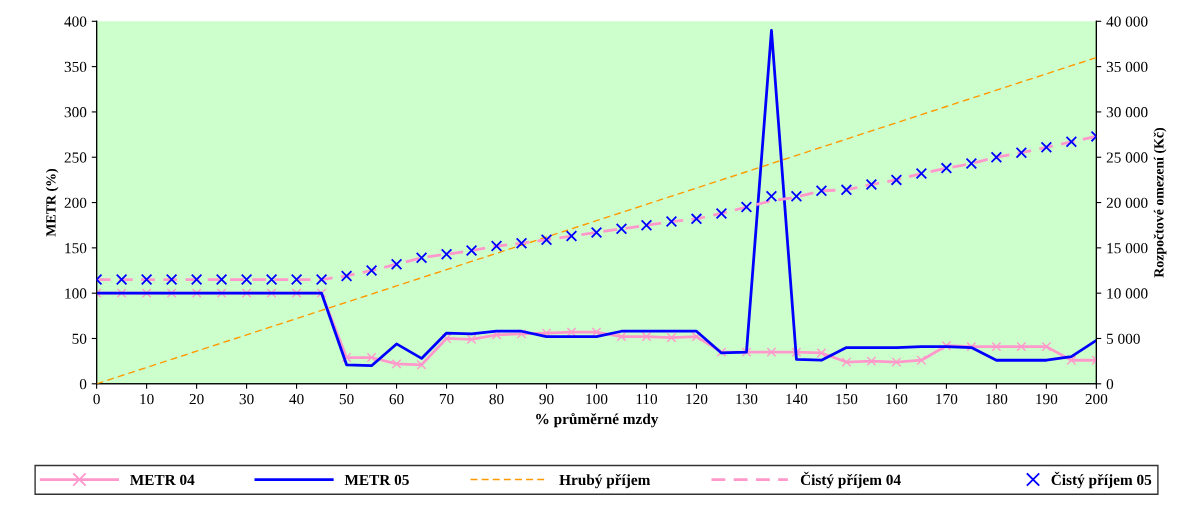 Image resolution: width=1193 pixels, height=507 pixels. I want to click on y2-tick-label: 35 000, so click(1127, 67).